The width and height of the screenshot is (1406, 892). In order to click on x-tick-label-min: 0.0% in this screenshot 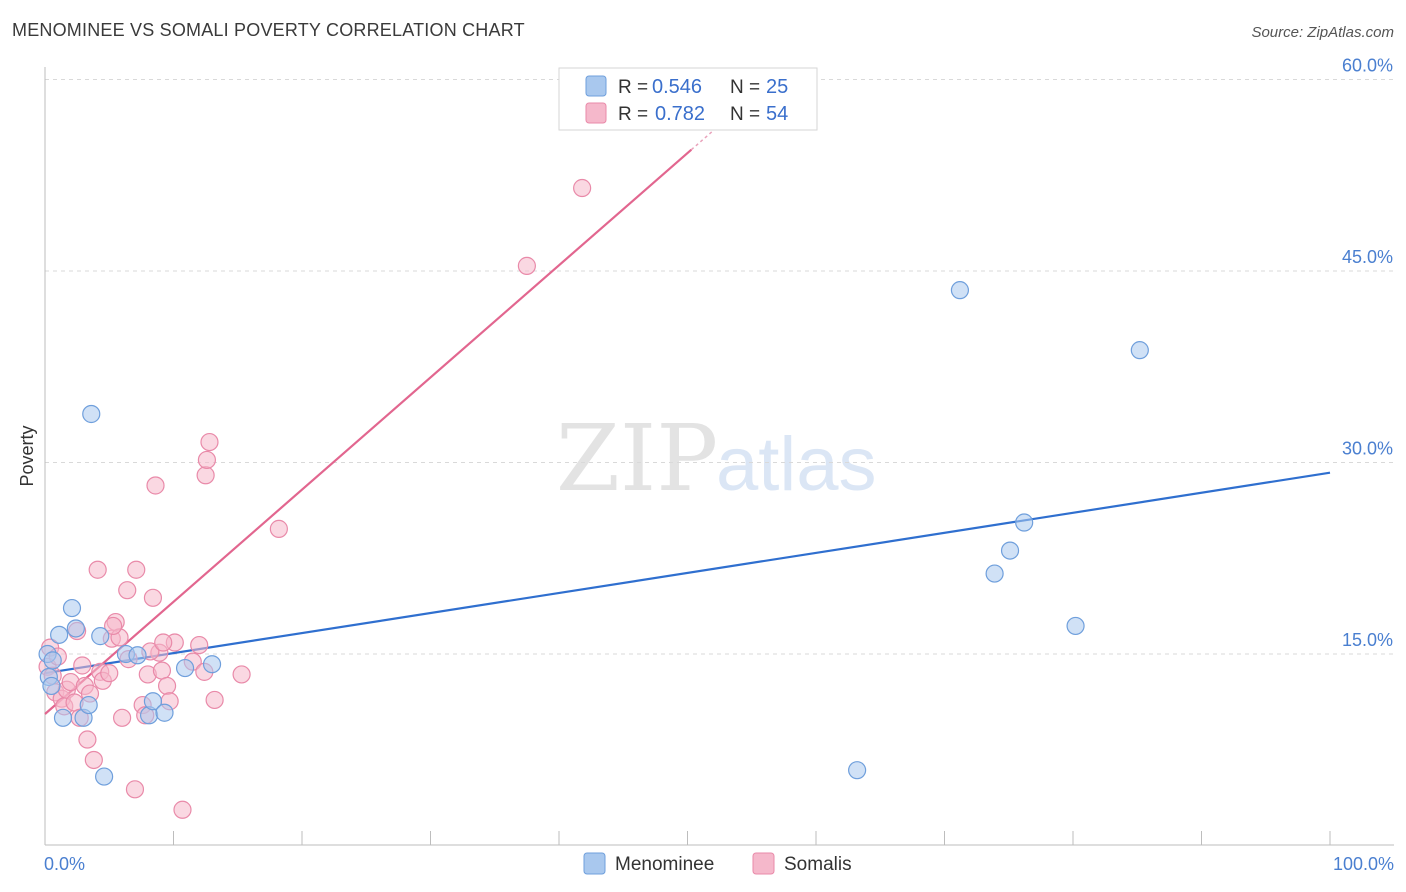, I will do `click(64, 864)`.